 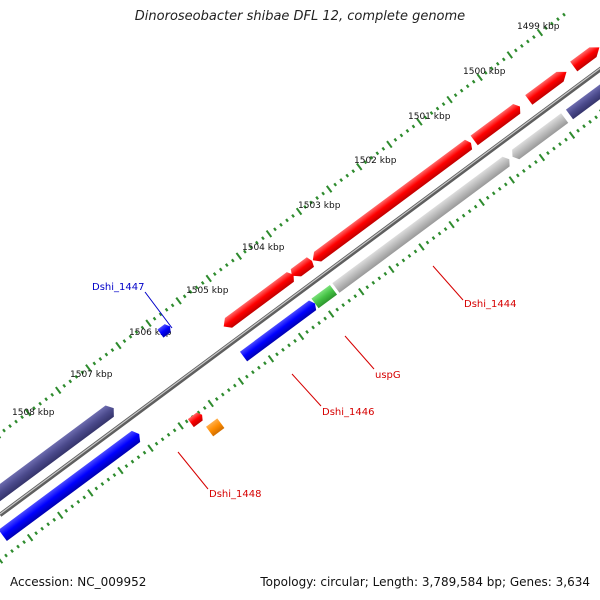 I want to click on tick-label: 1508 kbp, so click(x=33, y=413).